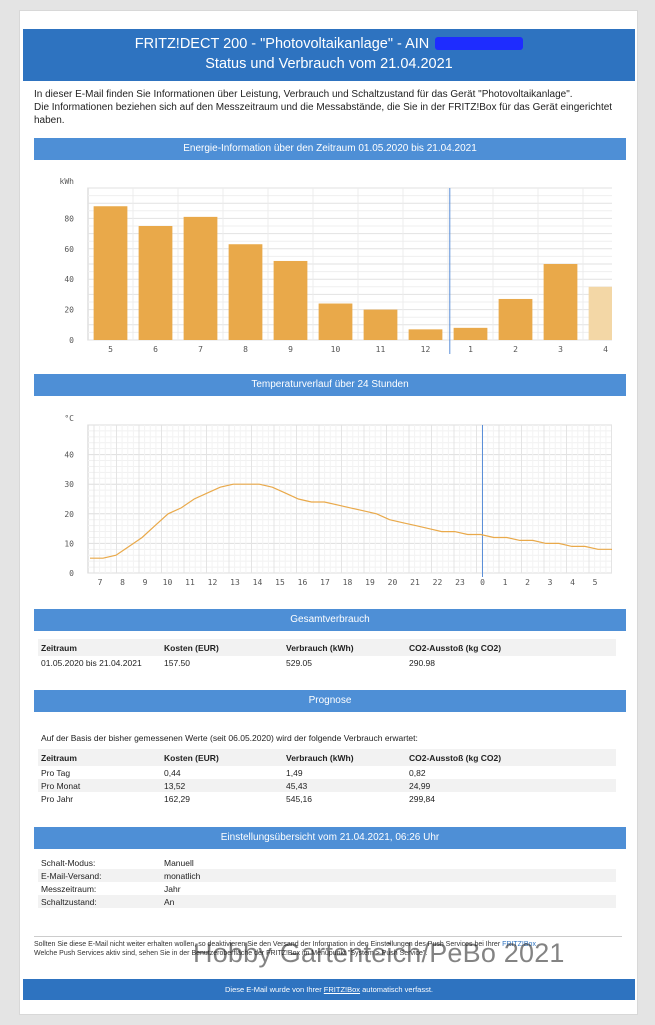 This screenshot has width=655, height=1025. I want to click on setting-value: Manuell, so click(179, 862).